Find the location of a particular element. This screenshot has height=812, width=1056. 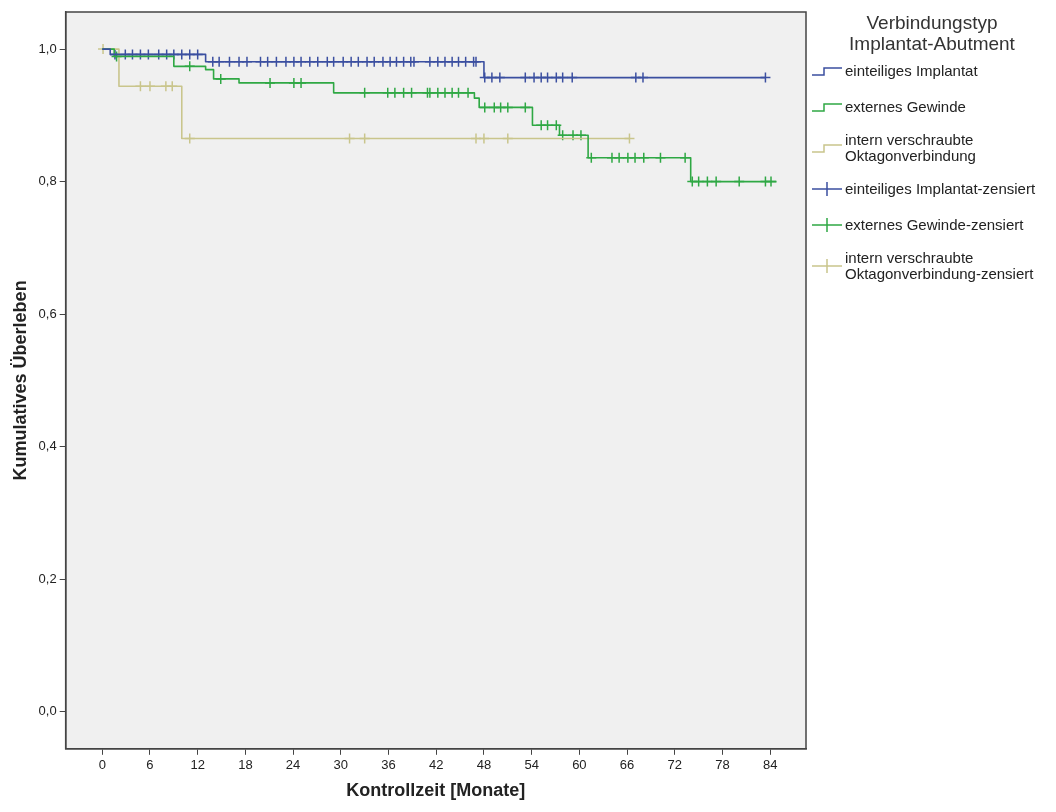

x-tick-label: 0 is located at coordinates (102, 765).